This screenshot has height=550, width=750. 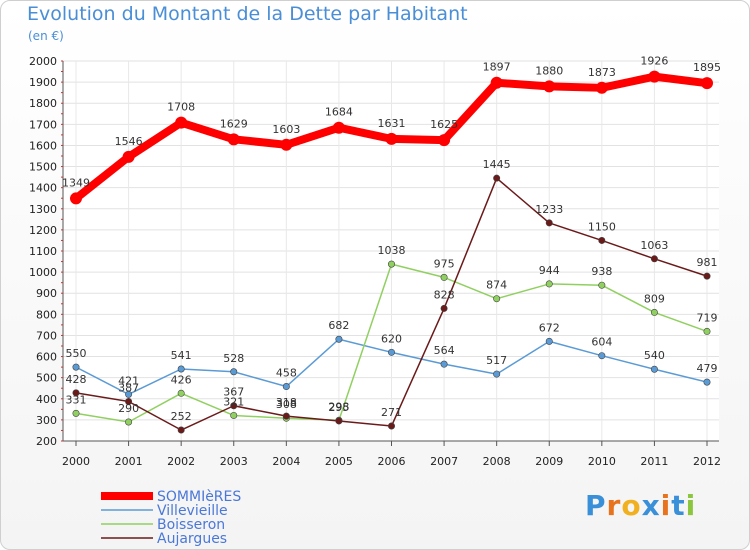 What do you see at coordinates (76, 399) in the screenshot?
I see `data-label: 331` at bounding box center [76, 399].